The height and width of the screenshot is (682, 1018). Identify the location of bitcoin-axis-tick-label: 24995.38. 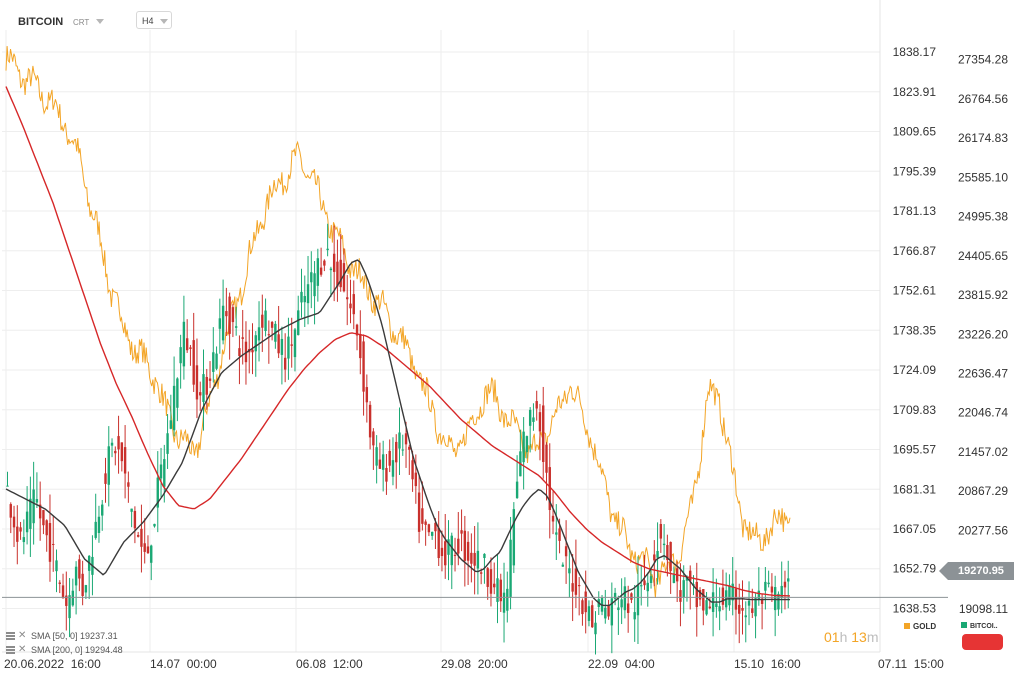
(983, 217).